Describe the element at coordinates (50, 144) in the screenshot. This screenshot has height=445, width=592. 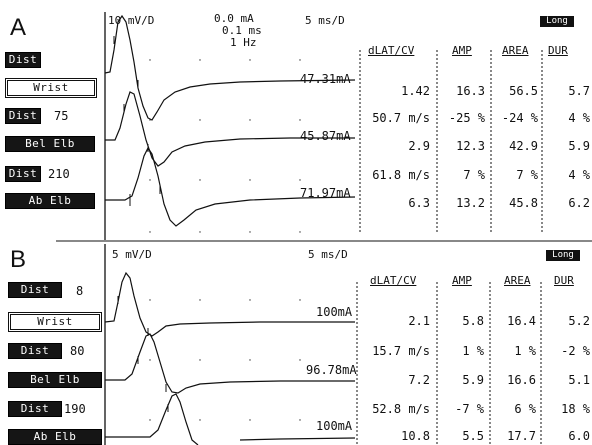
I see `panel-a-site-bel-elb: Bel Elb` at that location.